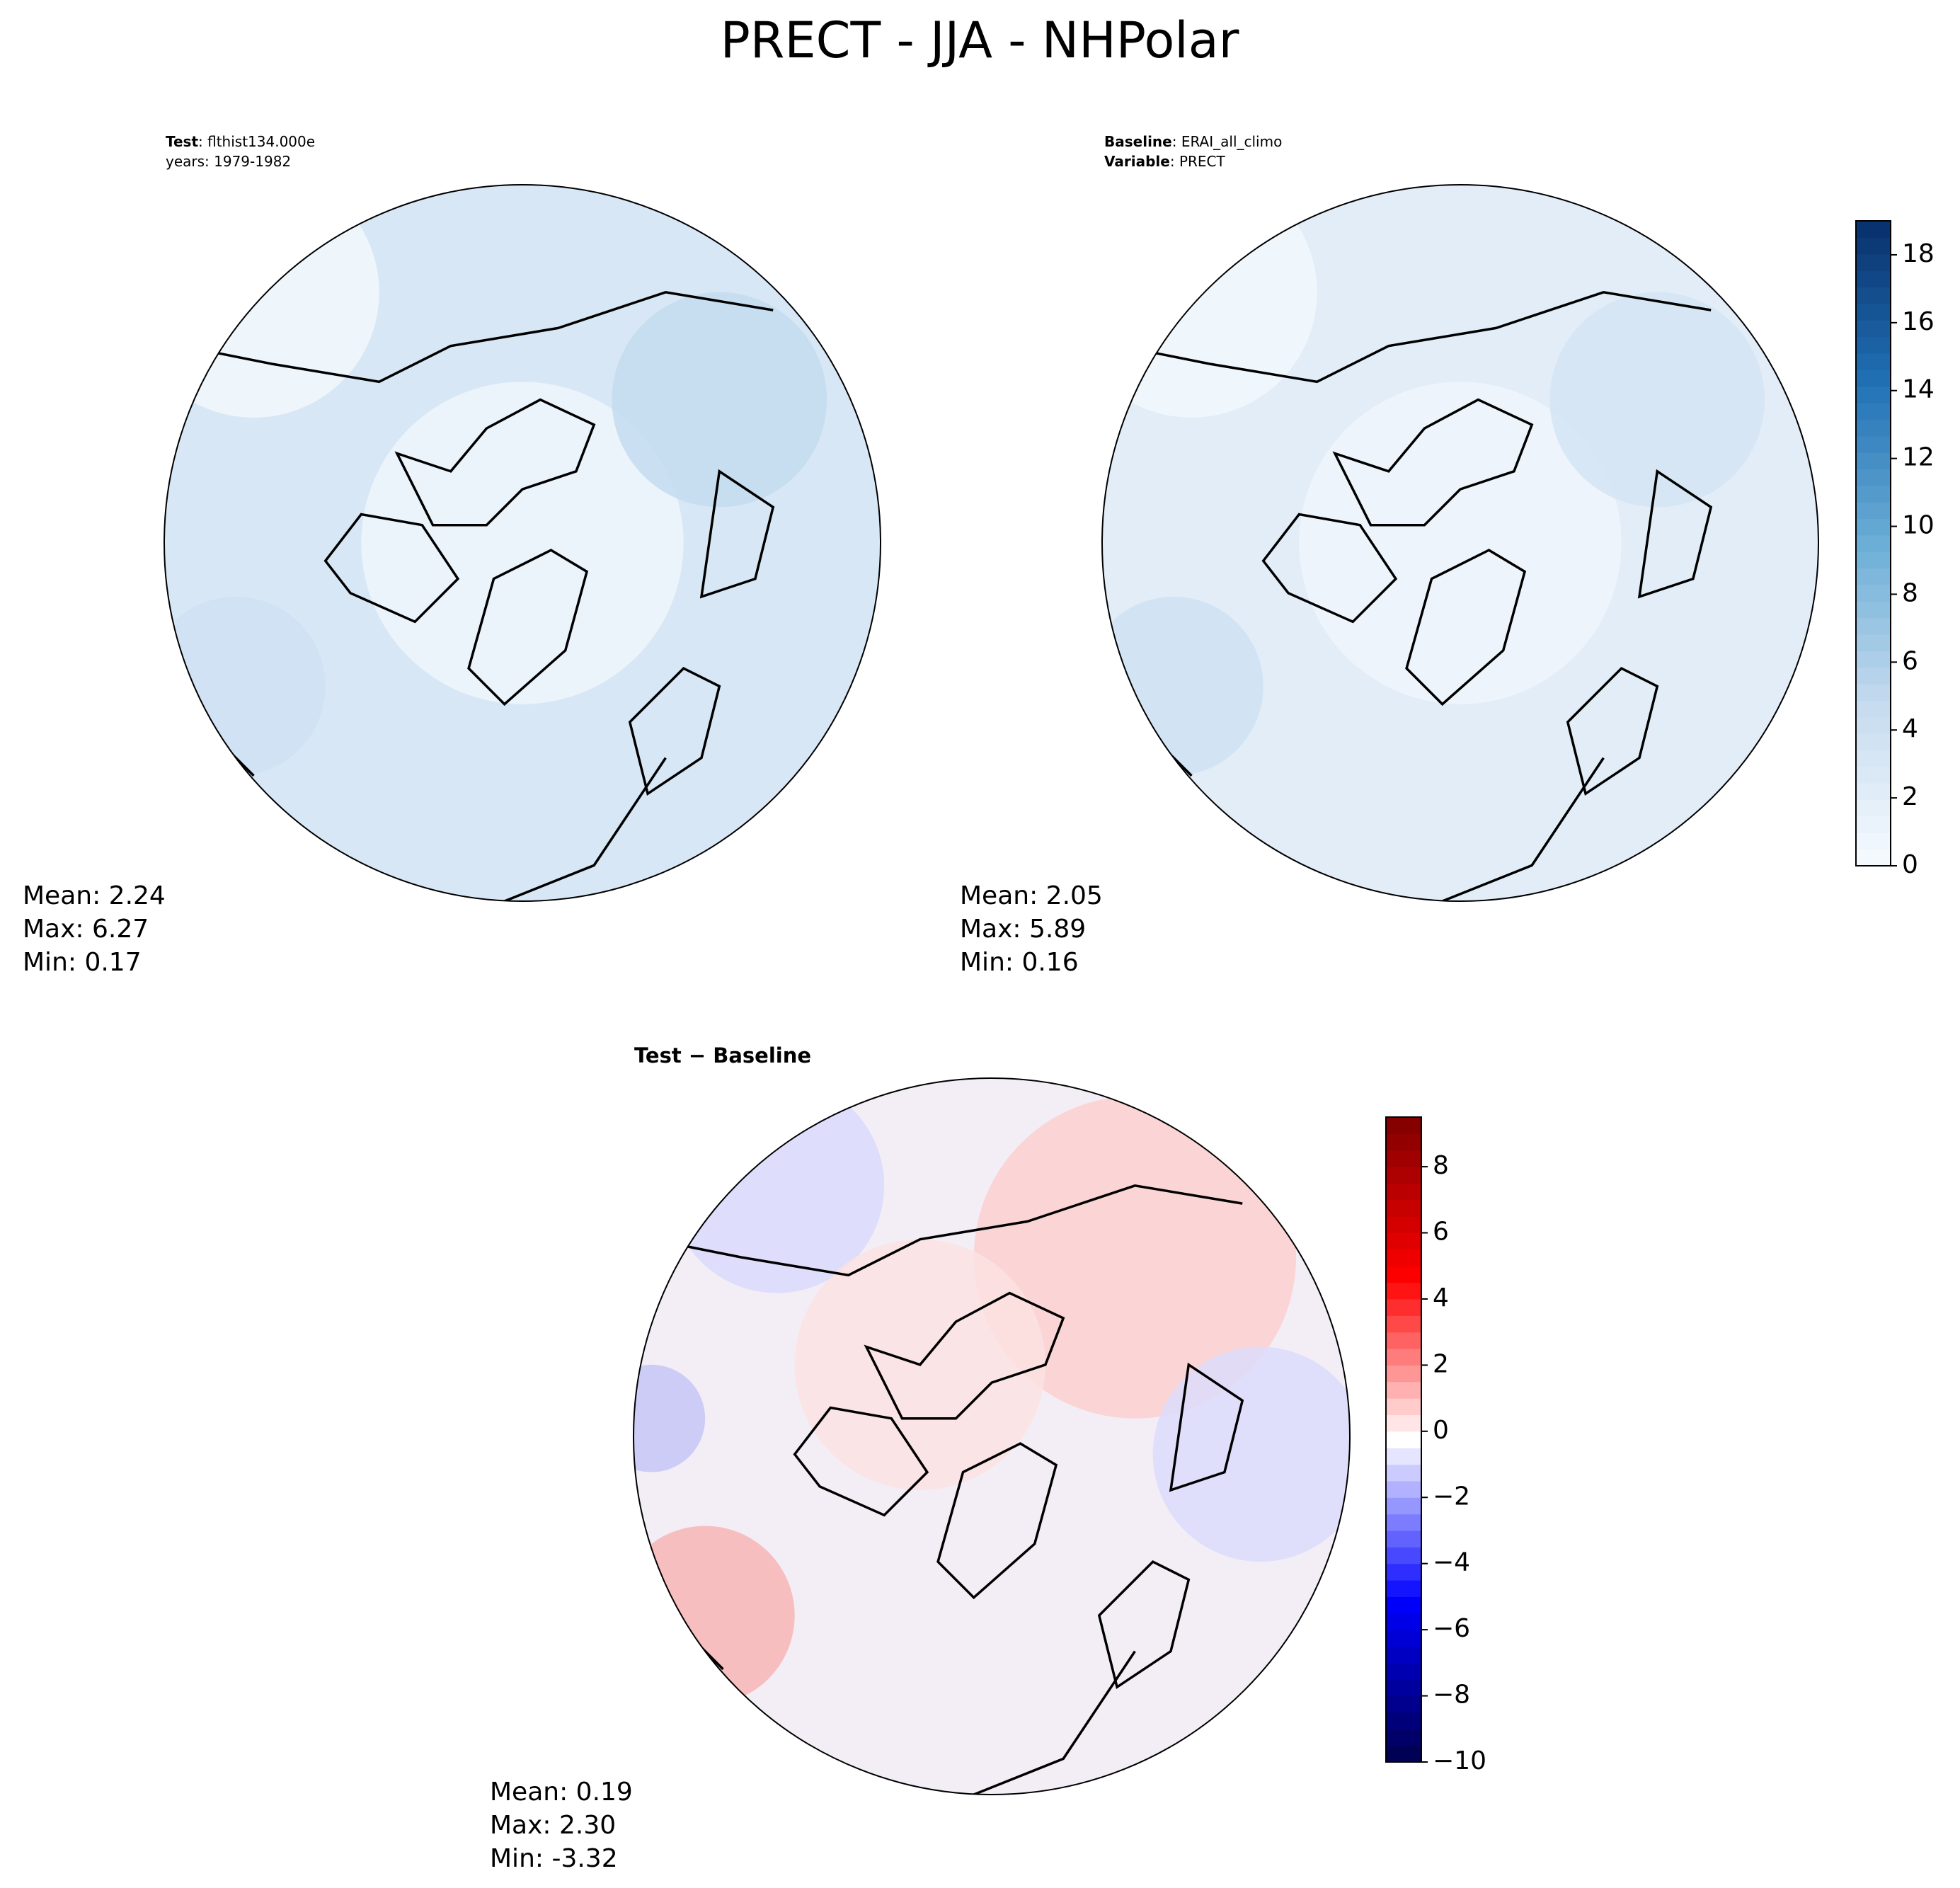 The image size is (1960, 1888). What do you see at coordinates (1451, 1629) in the screenshot?
I see `colorbar-tick-label: −6` at bounding box center [1451, 1629].